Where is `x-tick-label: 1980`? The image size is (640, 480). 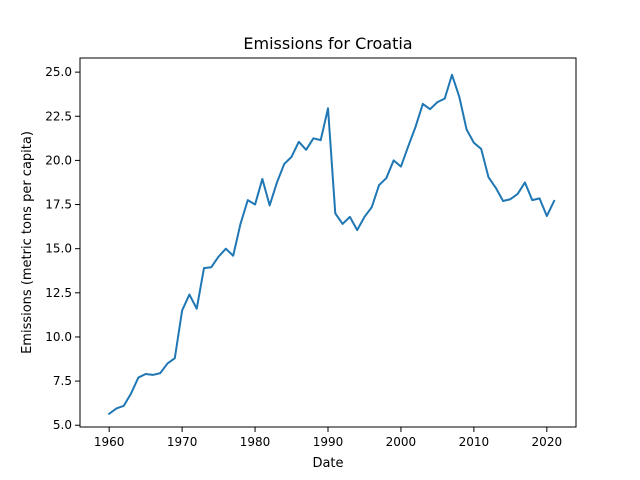
x-tick-label: 1980 is located at coordinates (255, 442).